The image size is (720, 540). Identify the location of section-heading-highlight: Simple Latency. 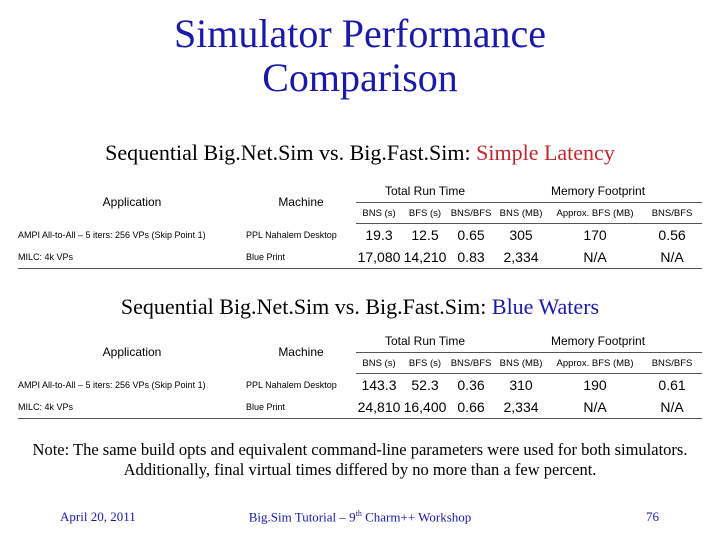
(545, 152).